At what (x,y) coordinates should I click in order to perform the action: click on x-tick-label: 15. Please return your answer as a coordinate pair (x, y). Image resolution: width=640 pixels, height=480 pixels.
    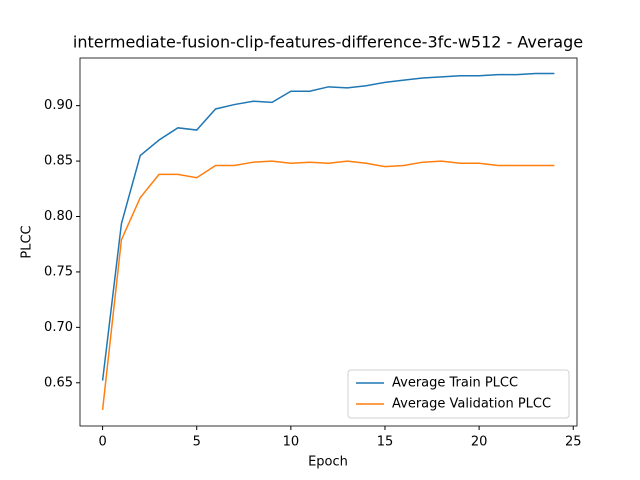
    Looking at the image, I should click on (385, 442).